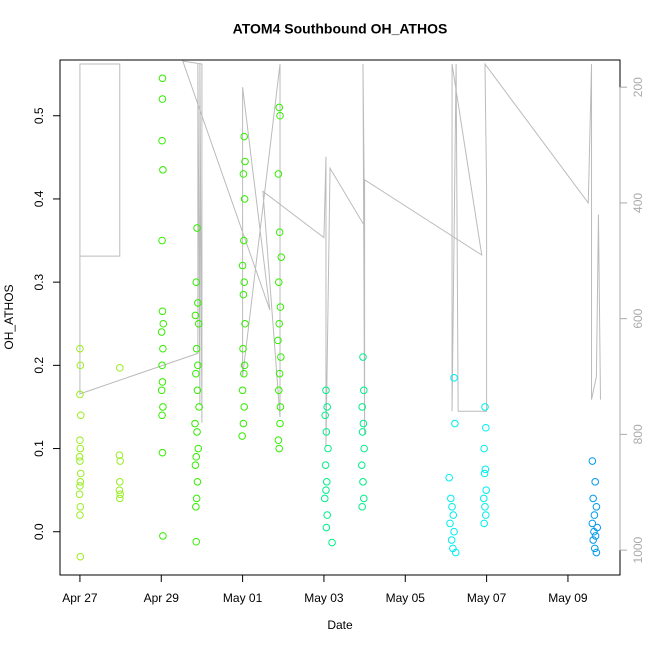 This screenshot has width=650, height=655. I want to click on y2-tick-label: 1000, so click(638, 549).